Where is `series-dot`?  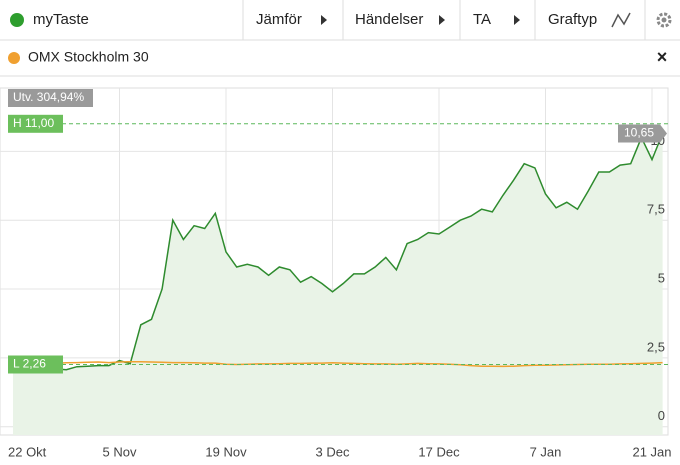 series-dot is located at coordinates (17, 20).